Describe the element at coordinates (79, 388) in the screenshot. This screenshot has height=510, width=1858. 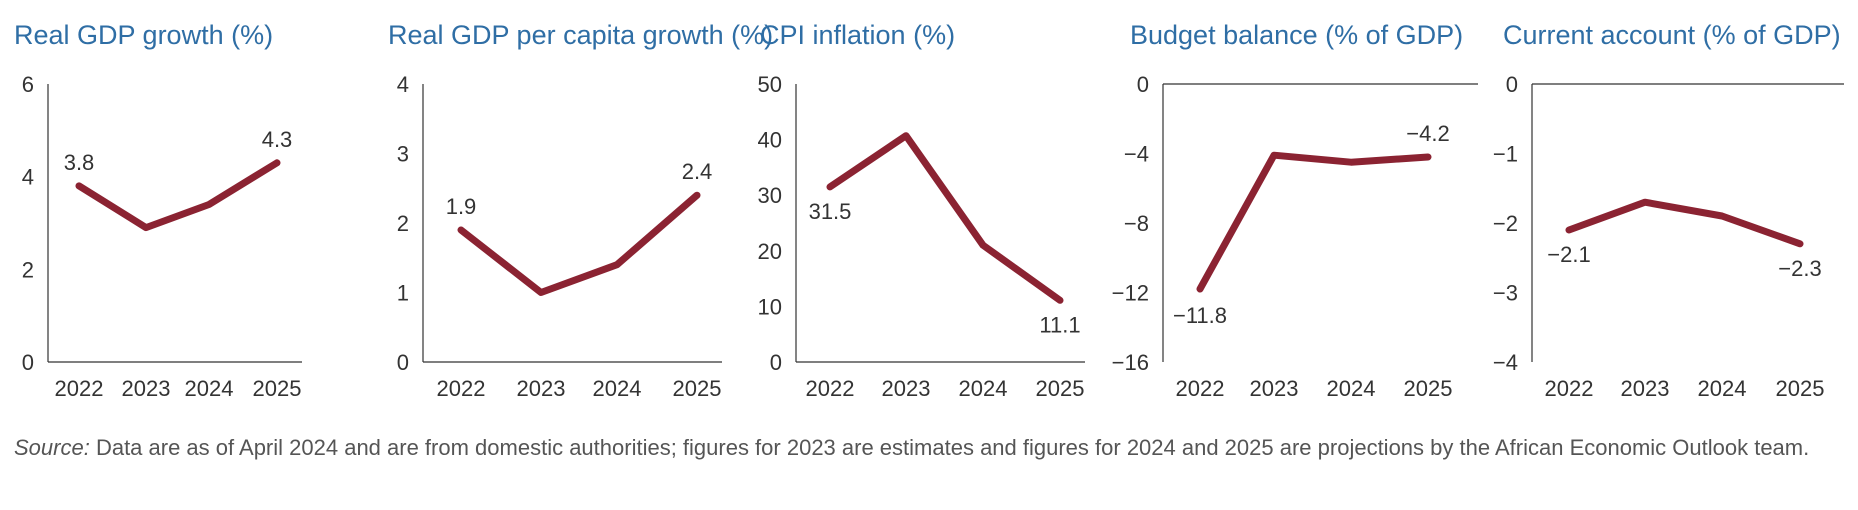
I see `chart-1-x-tick-label: 2022` at that location.